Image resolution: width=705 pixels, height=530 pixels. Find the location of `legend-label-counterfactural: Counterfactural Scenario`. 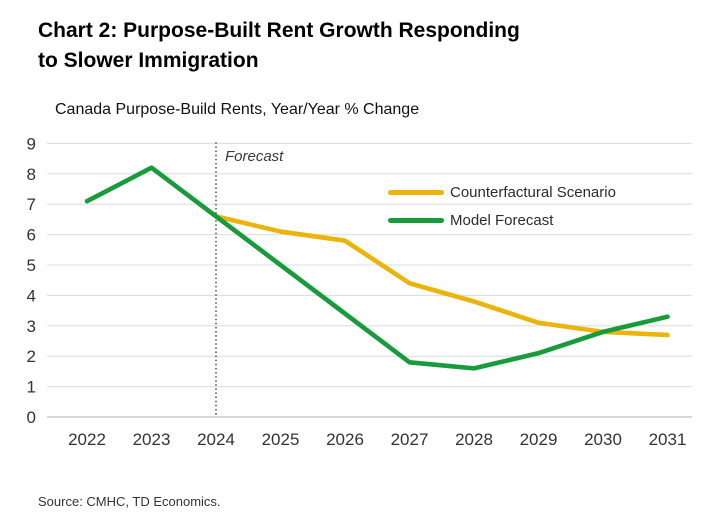

legend-label-counterfactural: Counterfactural Scenario is located at coordinates (533, 192).